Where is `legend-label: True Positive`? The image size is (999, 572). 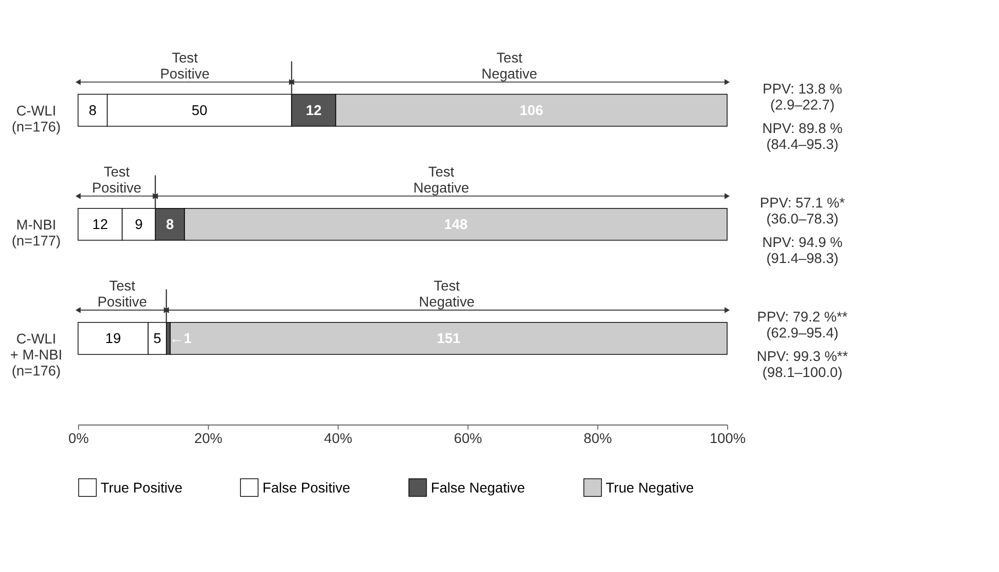 legend-label: True Positive is located at coordinates (141, 487).